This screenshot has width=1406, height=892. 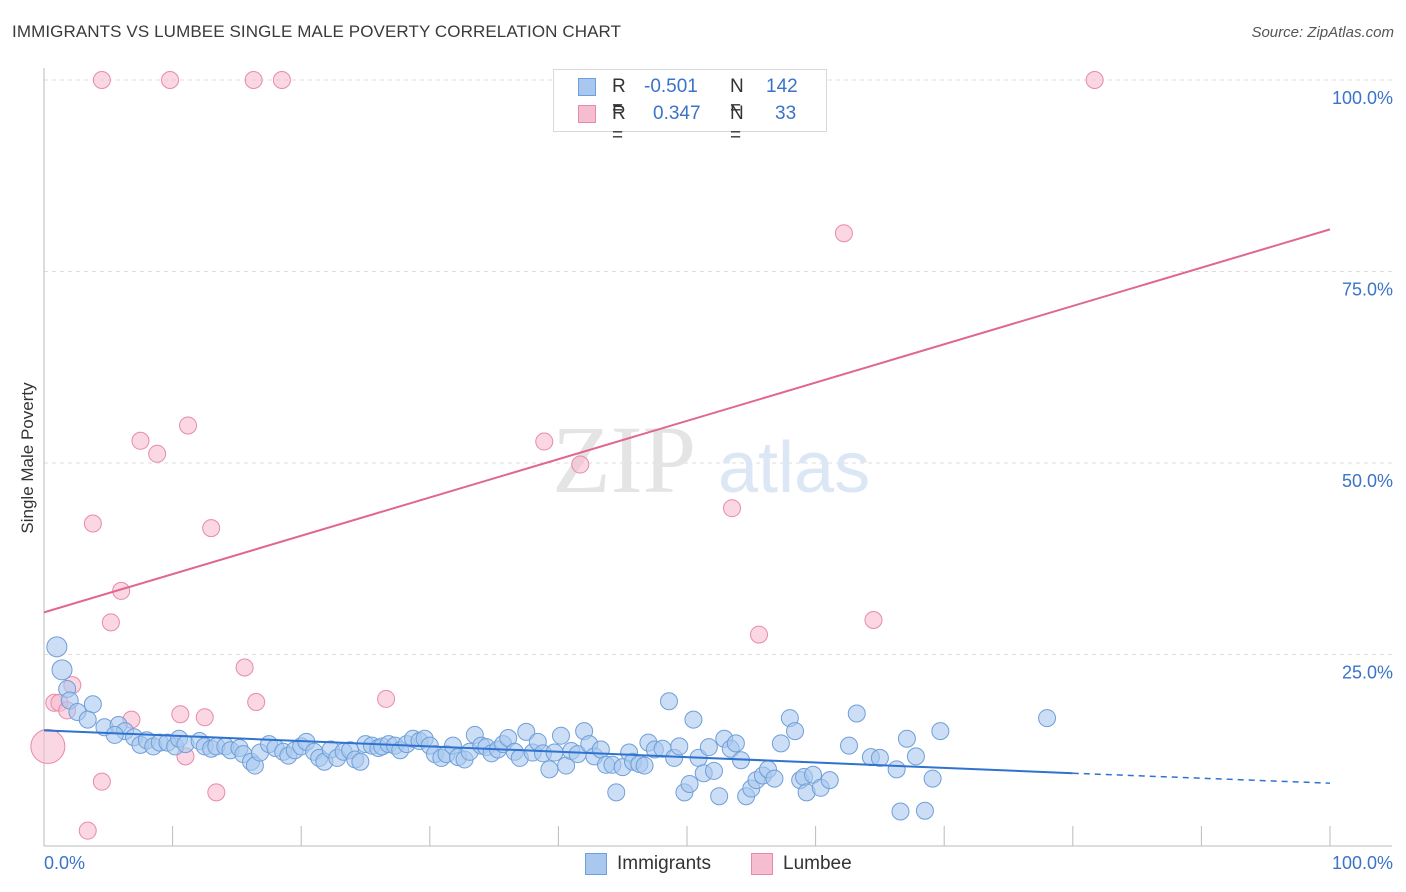 I want to click on immigrants-points, so click(x=551, y=728).